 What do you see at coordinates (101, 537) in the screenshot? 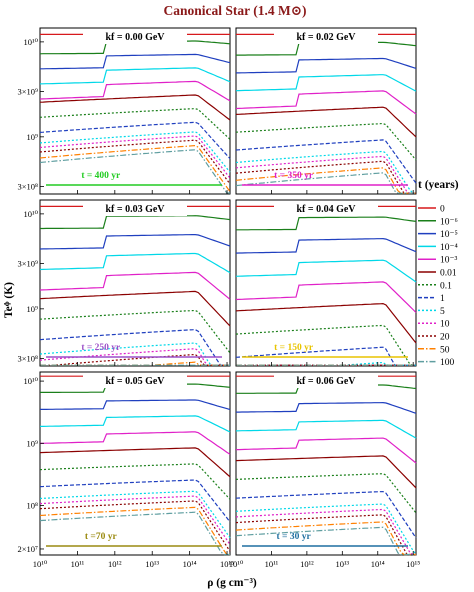
I see `time-label: t =70 yr` at bounding box center [101, 537].